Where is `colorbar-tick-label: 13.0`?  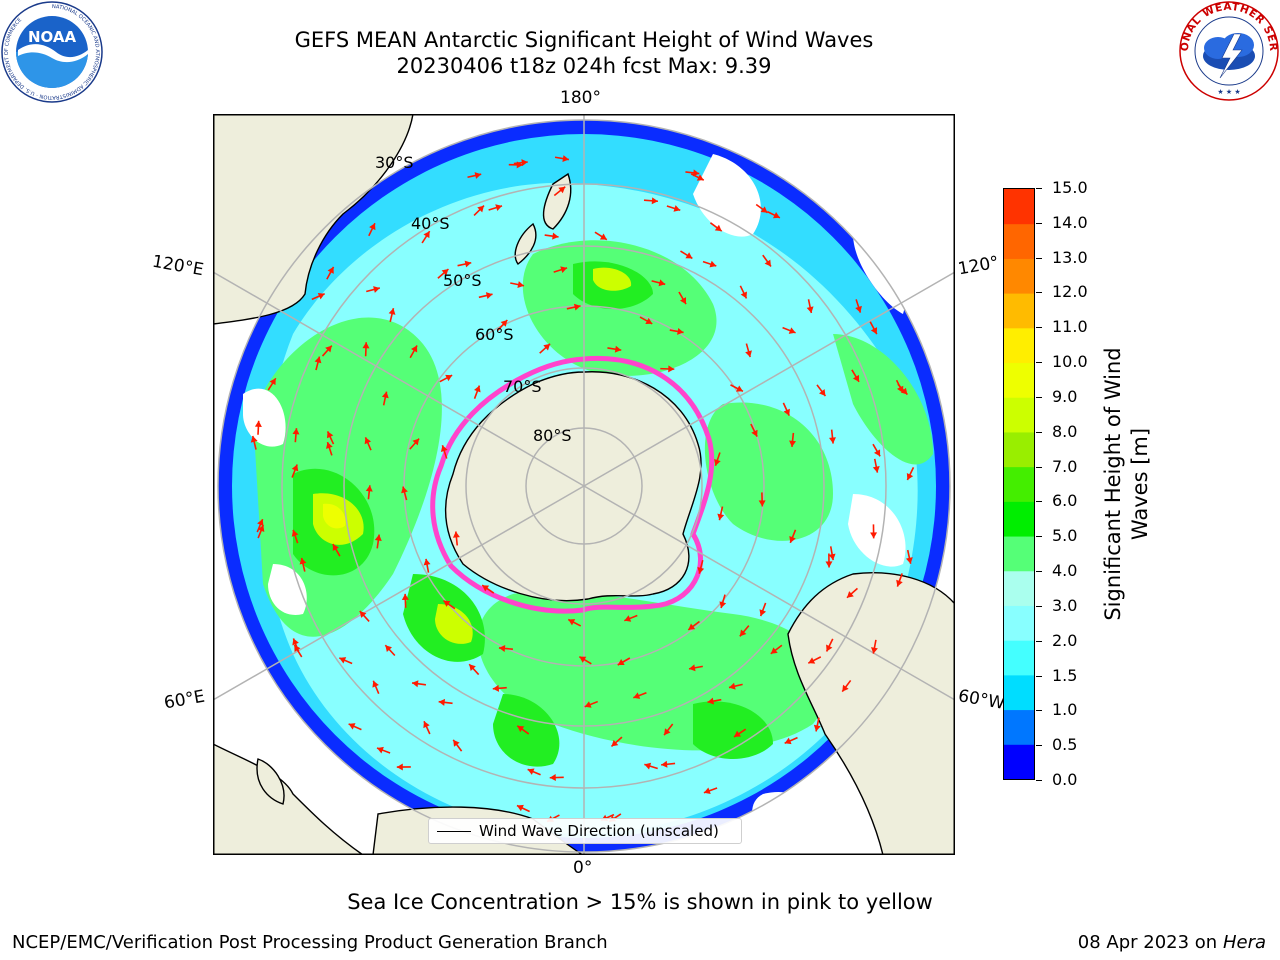
colorbar-tick-label: 13.0 is located at coordinates (1070, 257).